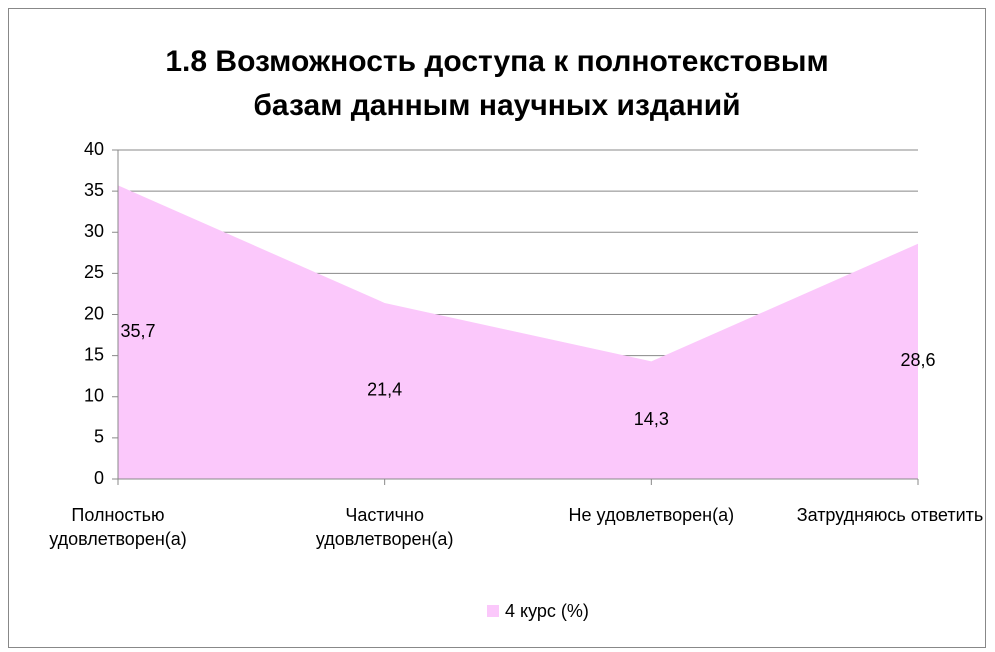 This screenshot has width=995, height=652. Describe the element at coordinates (94, 149) in the screenshot. I see `y-tick-label: 40` at that location.